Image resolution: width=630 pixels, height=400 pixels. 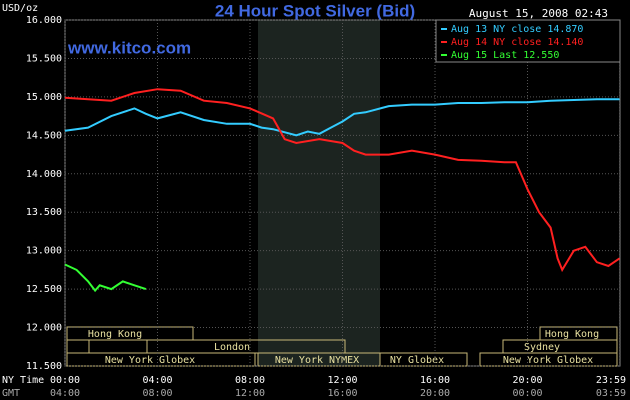 I want to click on y-tick-label: 15.500, so click(x=44, y=58).